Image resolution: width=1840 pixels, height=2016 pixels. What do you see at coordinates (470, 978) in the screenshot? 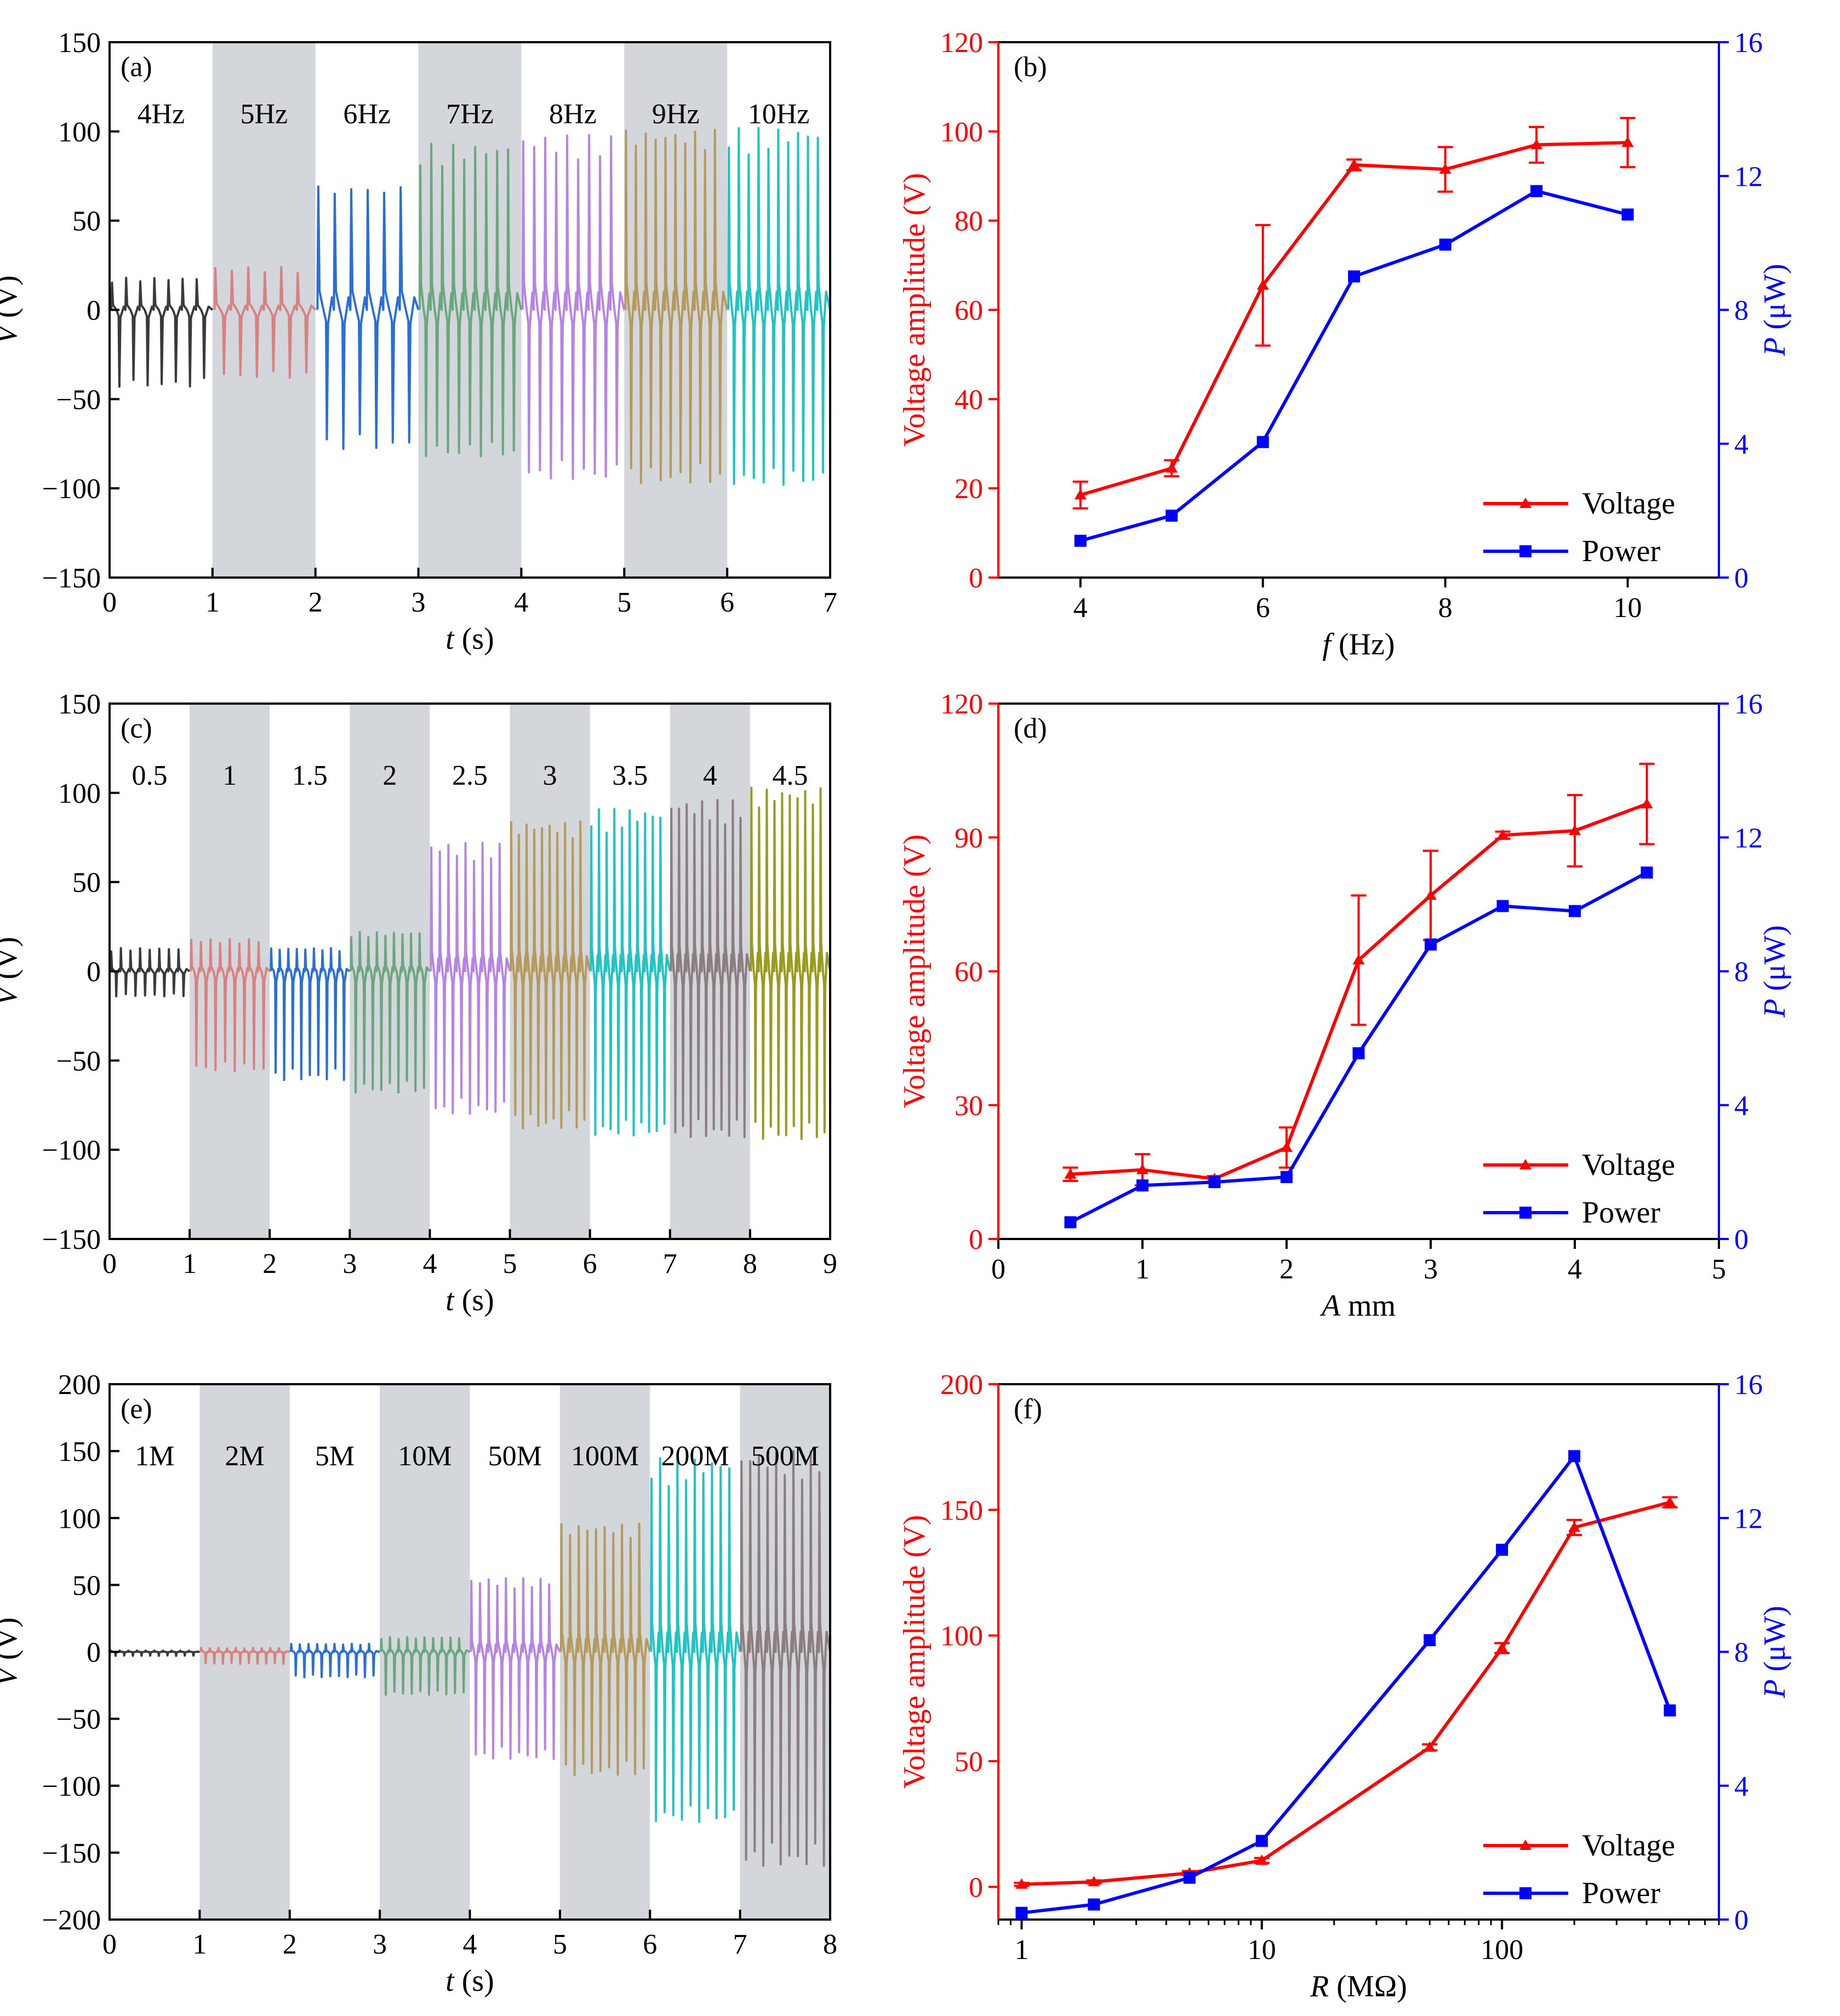
I see `waveform-2p5` at bounding box center [470, 978].